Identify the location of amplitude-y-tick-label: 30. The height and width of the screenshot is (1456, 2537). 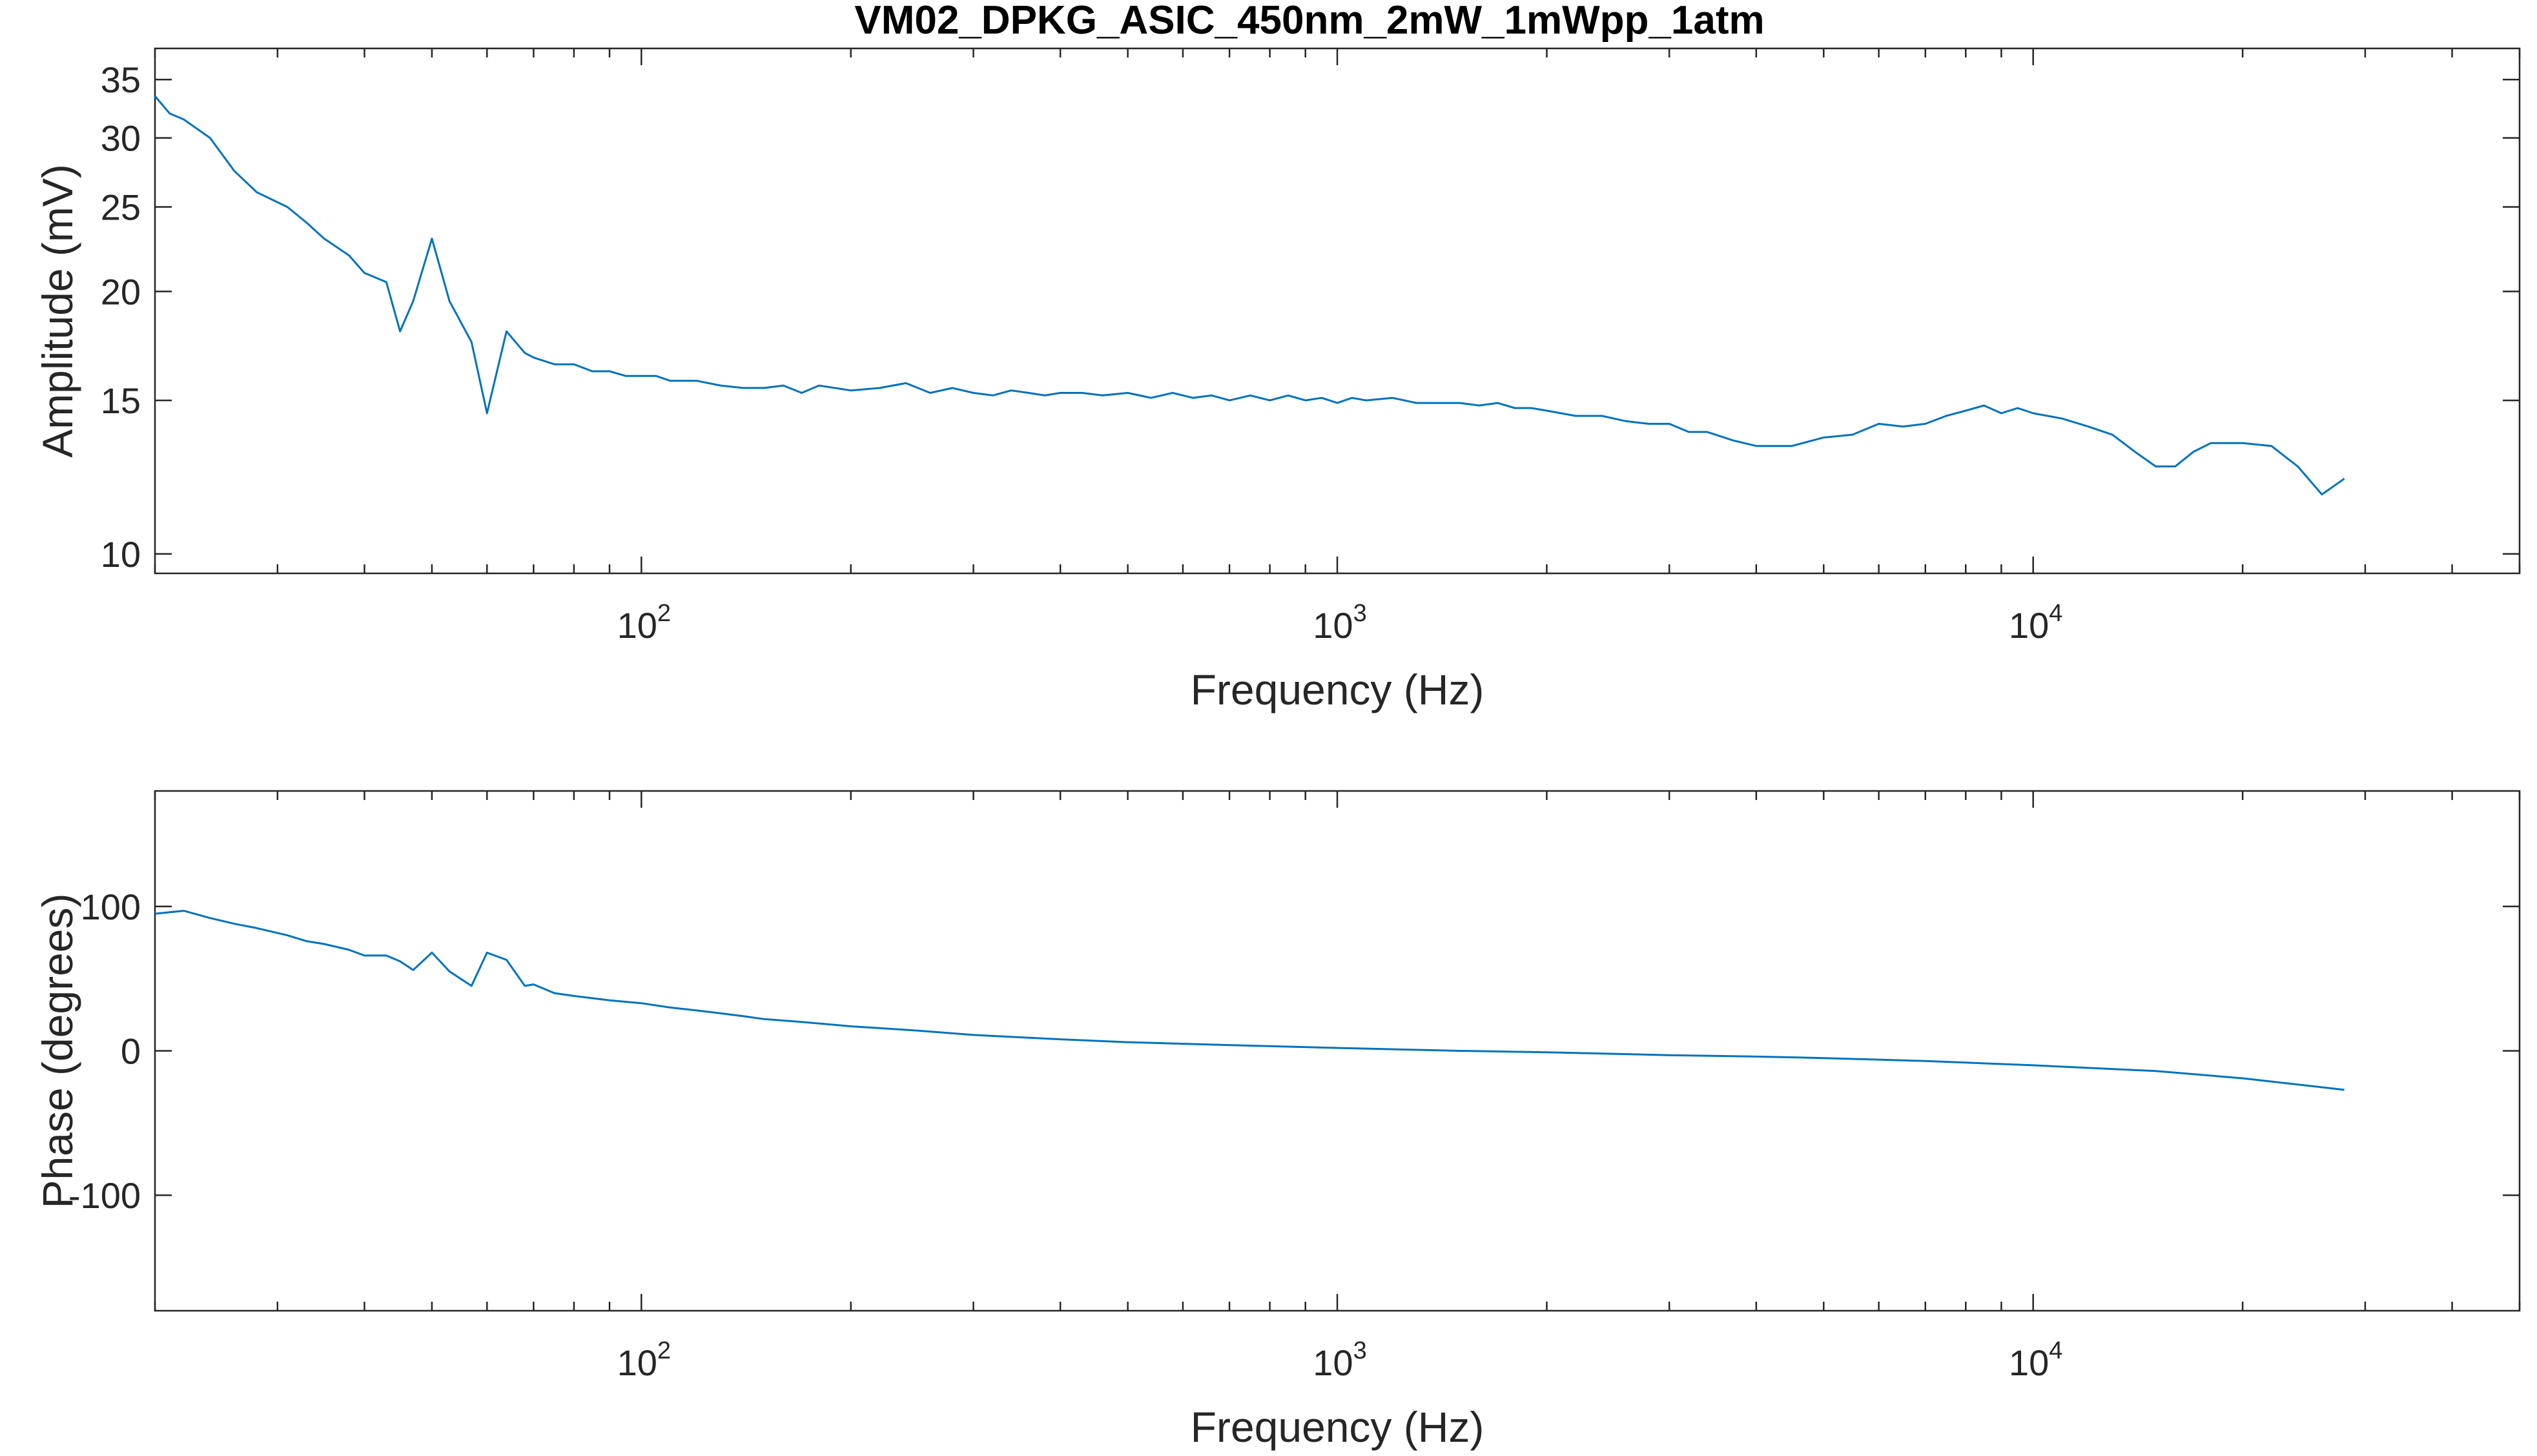
(121, 138).